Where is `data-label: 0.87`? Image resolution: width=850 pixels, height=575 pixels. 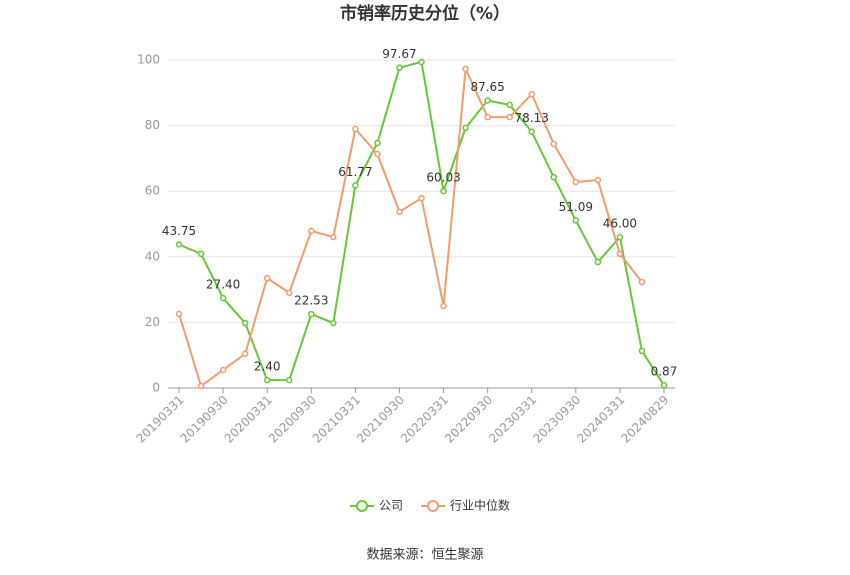
data-label: 0.87 is located at coordinates (664, 372).